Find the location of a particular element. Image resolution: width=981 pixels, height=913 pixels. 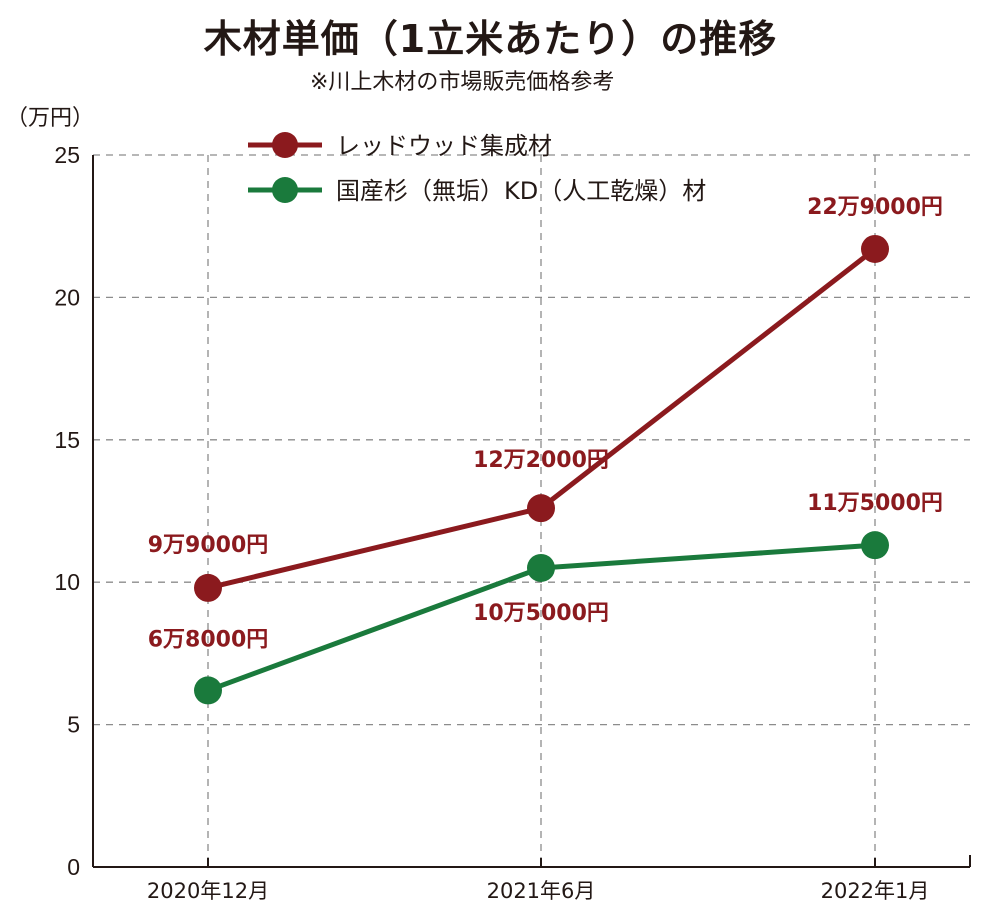

y-tick-label: 15 is located at coordinates (67, 440).